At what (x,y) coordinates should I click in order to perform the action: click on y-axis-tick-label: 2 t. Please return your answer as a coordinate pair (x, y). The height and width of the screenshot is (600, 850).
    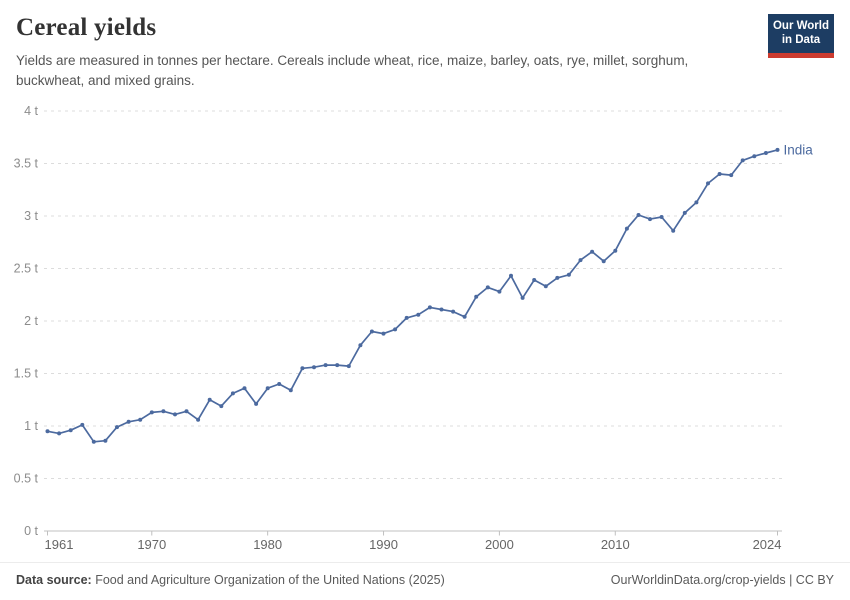
    Looking at the image, I should click on (31, 321).